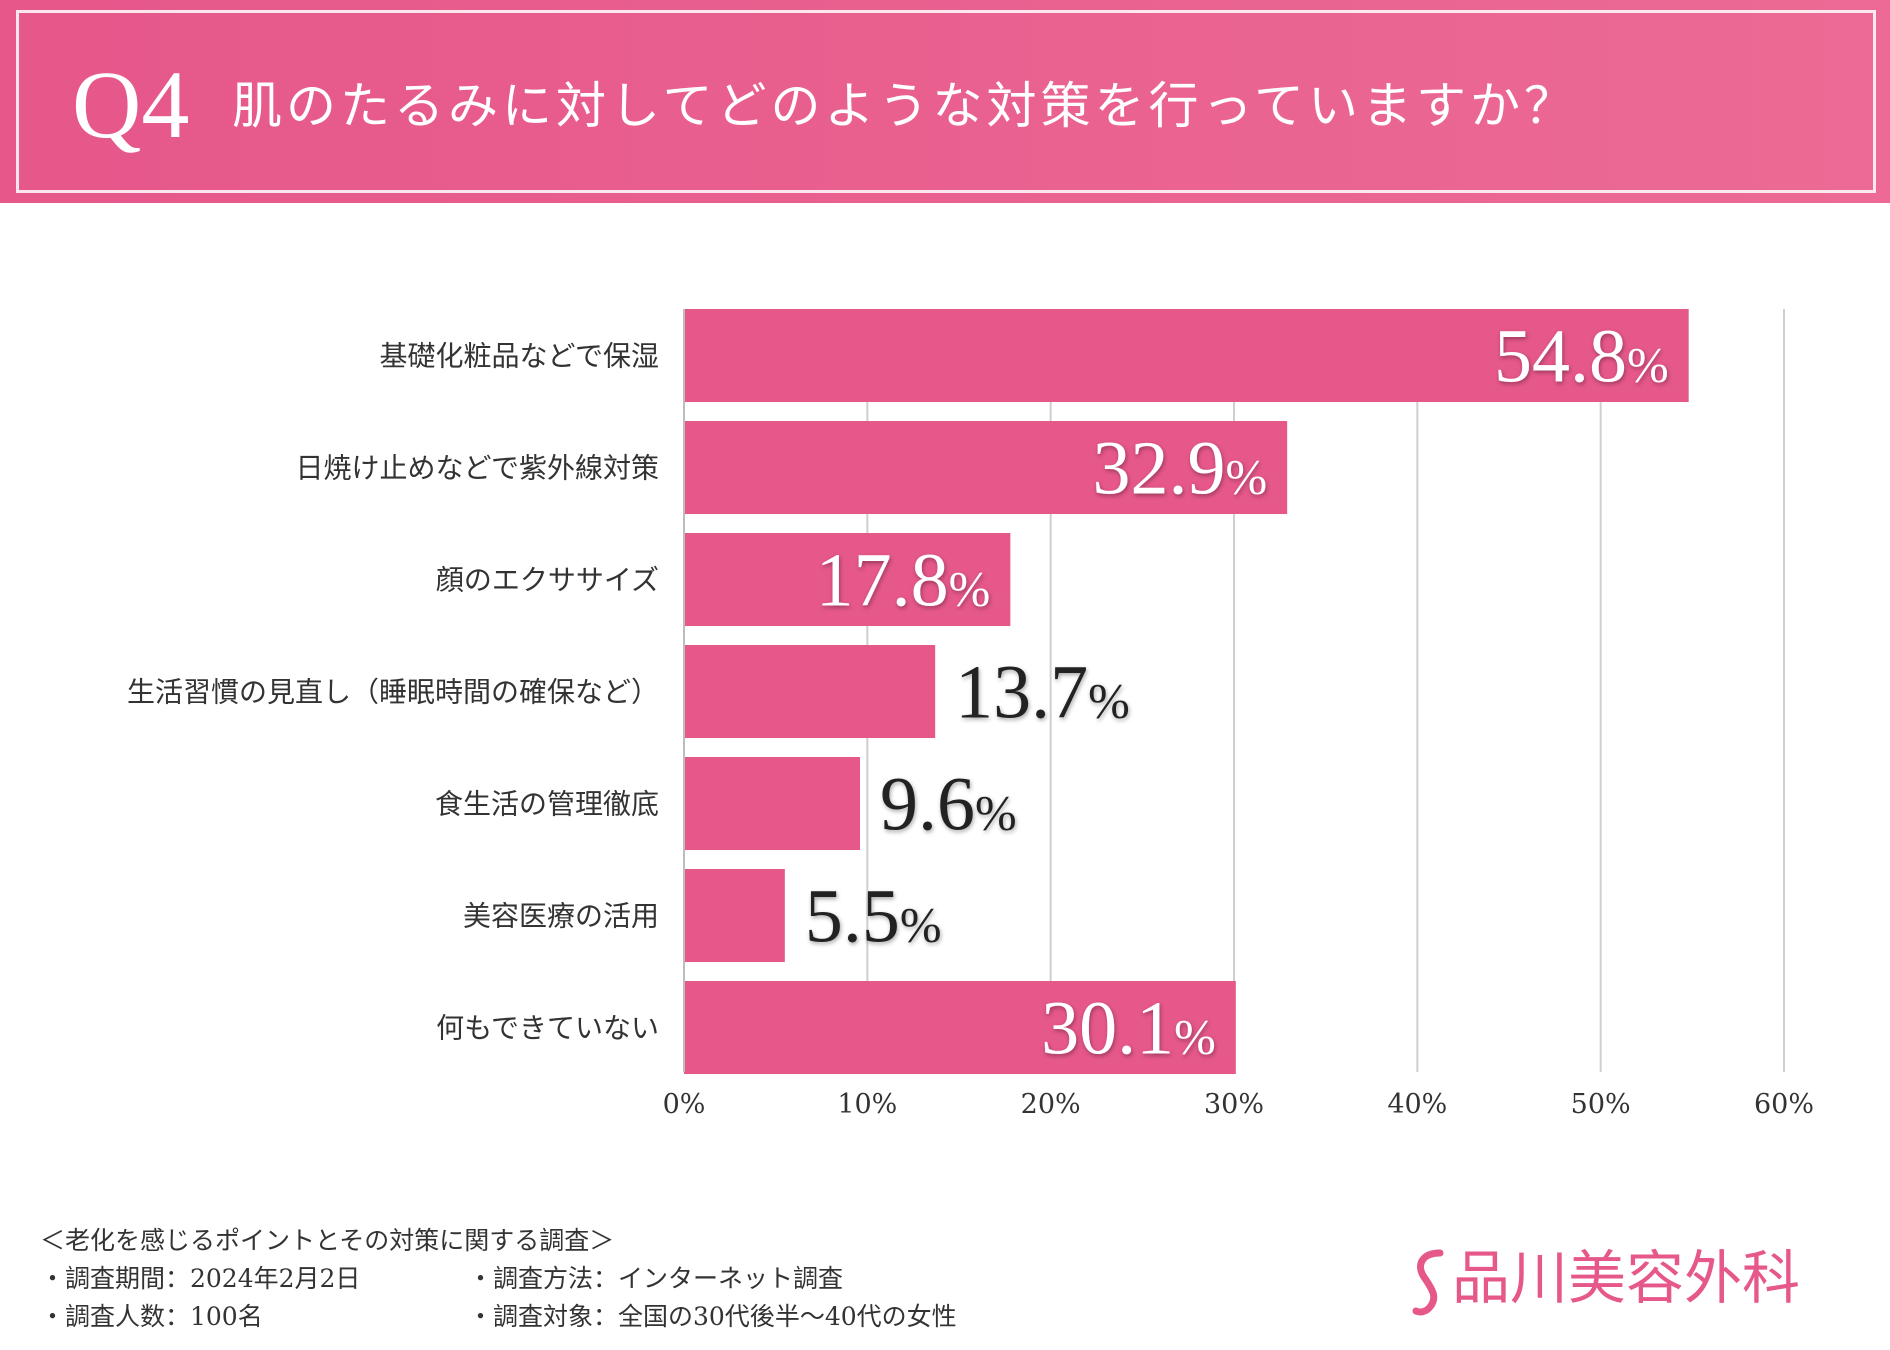  I want to click on value-label: 30.1%, so click(1128, 1029).